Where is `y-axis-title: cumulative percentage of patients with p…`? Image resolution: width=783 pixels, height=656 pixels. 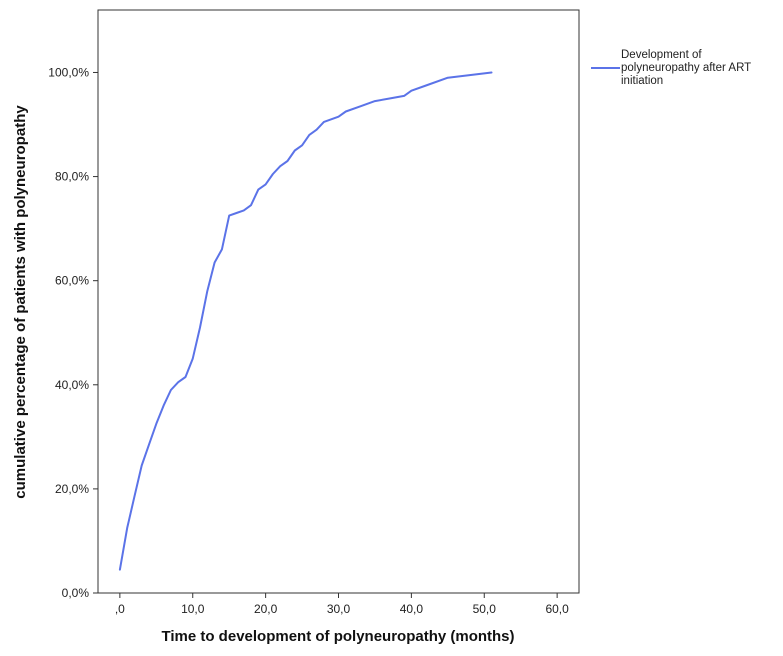 y-axis-title: cumulative percentage of patients with p… is located at coordinates (20, 302).